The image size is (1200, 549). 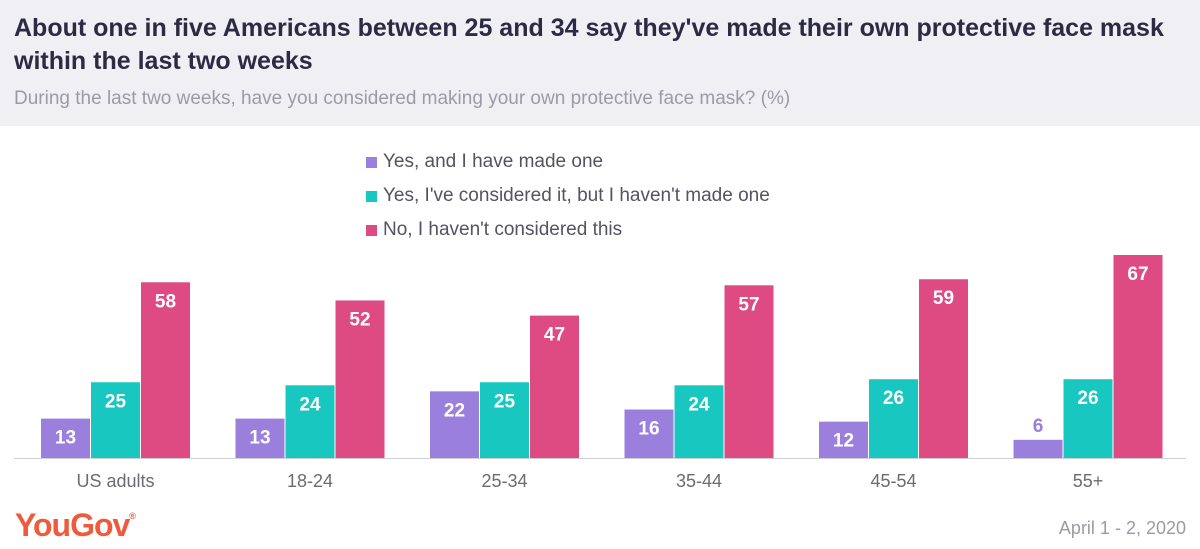 What do you see at coordinates (371, 196) in the screenshot?
I see `legend-swatch-considered` at bounding box center [371, 196].